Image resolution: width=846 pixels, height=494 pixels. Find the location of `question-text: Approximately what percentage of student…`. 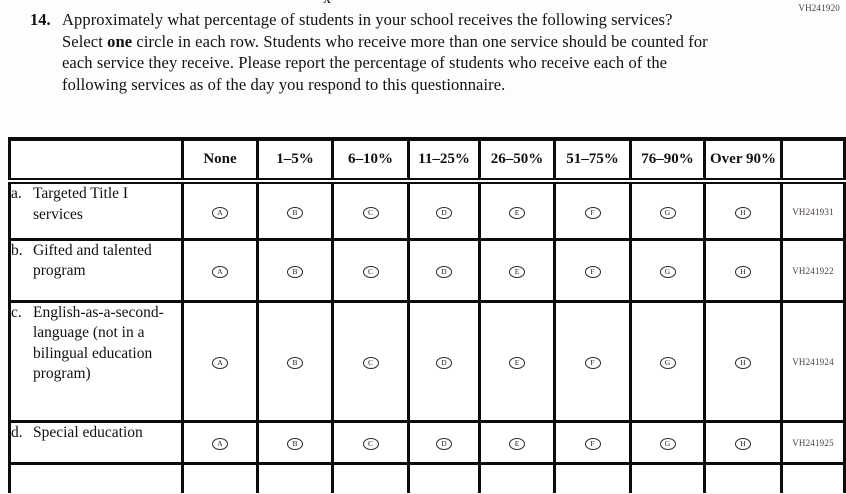

question-text: Approximately what percentage of student… is located at coordinates (387, 52).